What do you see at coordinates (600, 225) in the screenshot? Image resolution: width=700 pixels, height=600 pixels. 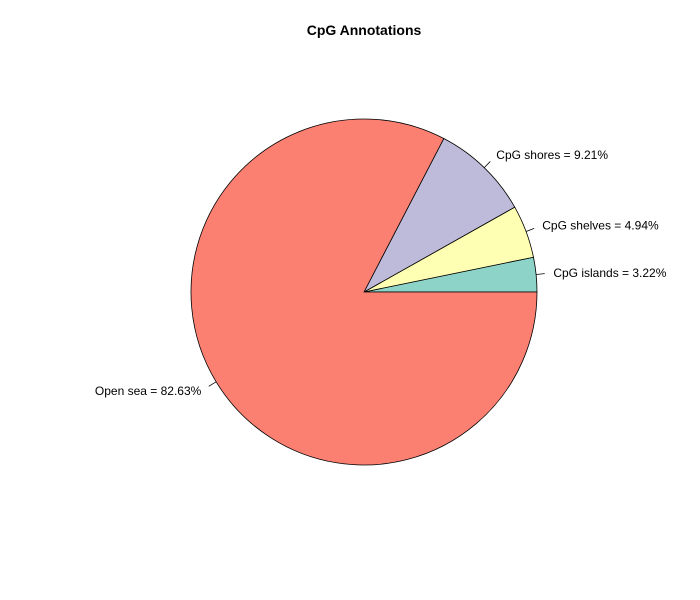 I see `pie-label-1: CpG shelves = 4.94%` at bounding box center [600, 225].